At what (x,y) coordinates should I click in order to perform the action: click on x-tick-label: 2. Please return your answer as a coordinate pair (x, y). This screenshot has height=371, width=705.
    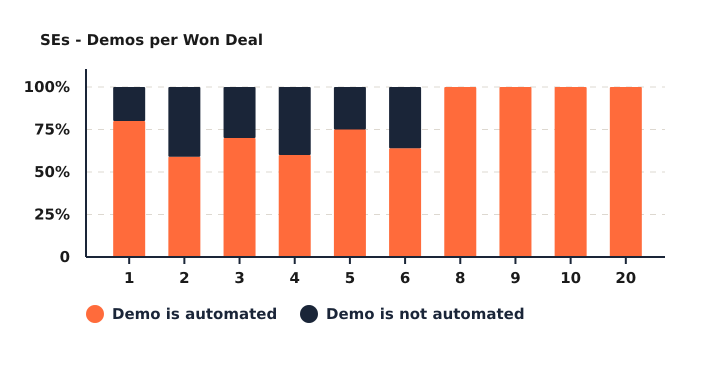
    Looking at the image, I should click on (184, 278).